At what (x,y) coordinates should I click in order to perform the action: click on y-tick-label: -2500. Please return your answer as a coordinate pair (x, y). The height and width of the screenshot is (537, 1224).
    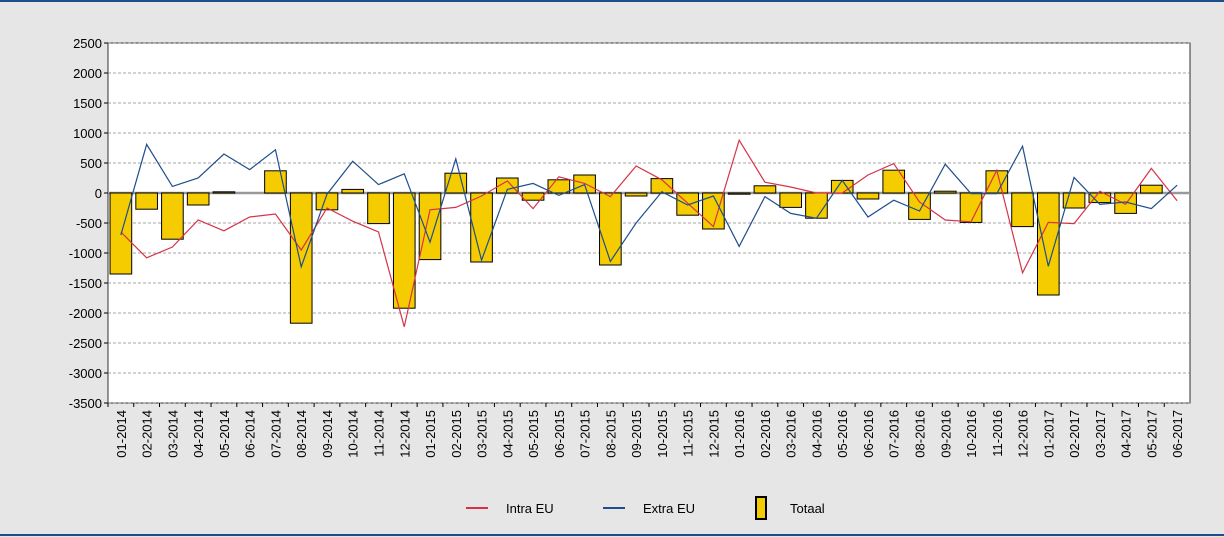
    Looking at the image, I should click on (85, 343).